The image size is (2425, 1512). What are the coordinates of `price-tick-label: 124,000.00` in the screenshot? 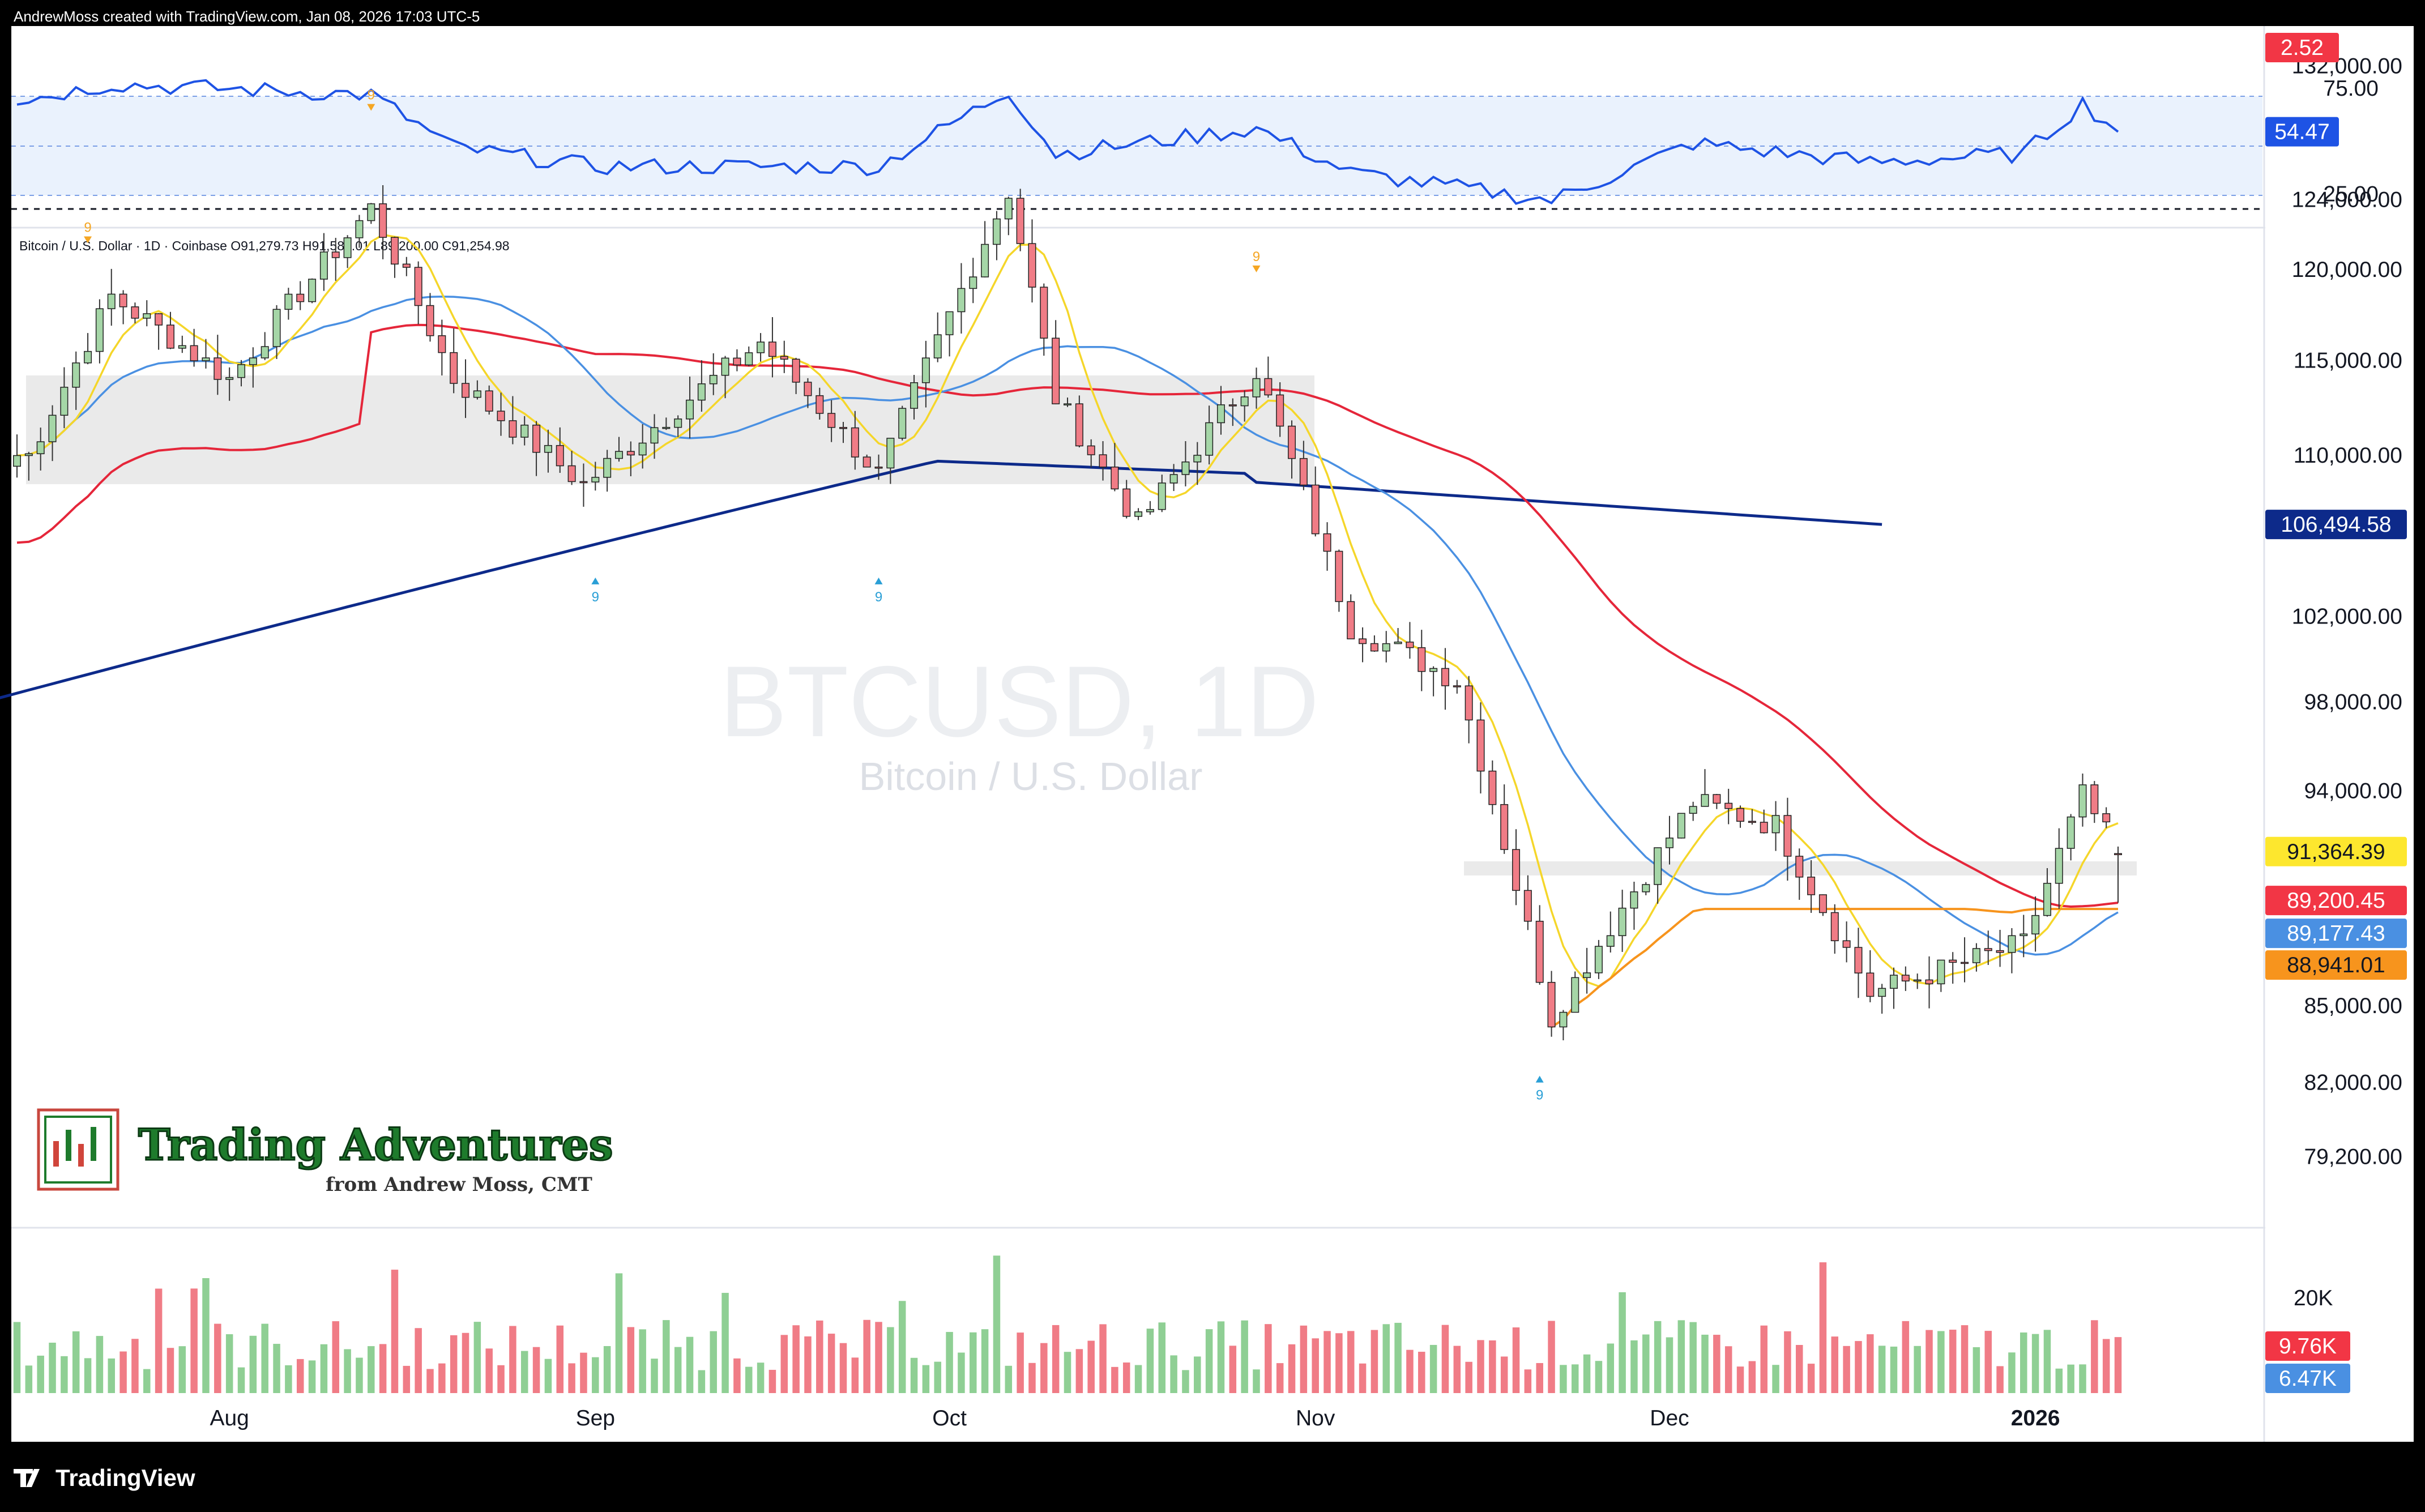 It's located at (2347, 199).